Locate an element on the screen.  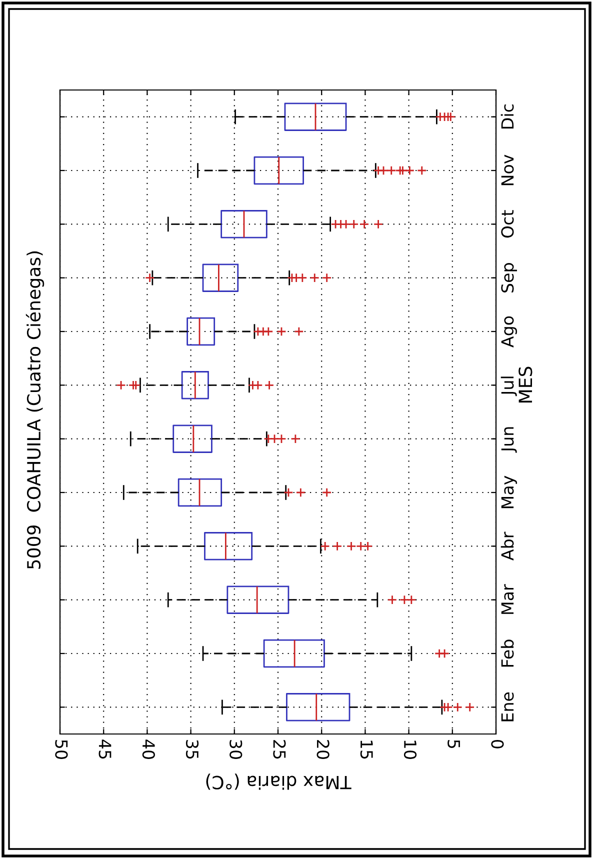
y-tick-label: Mar is located at coordinates (507, 599).